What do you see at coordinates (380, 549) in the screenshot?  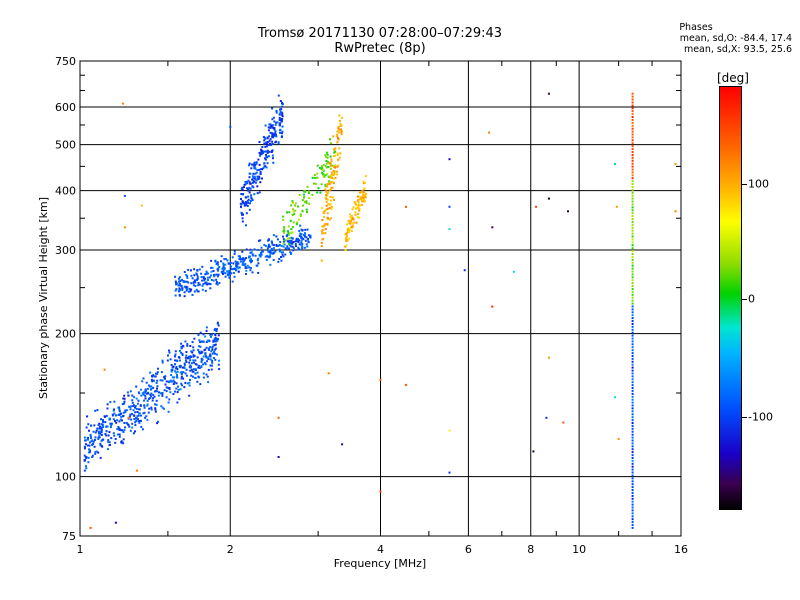 I see `x-tick-label: 4` at bounding box center [380, 549].